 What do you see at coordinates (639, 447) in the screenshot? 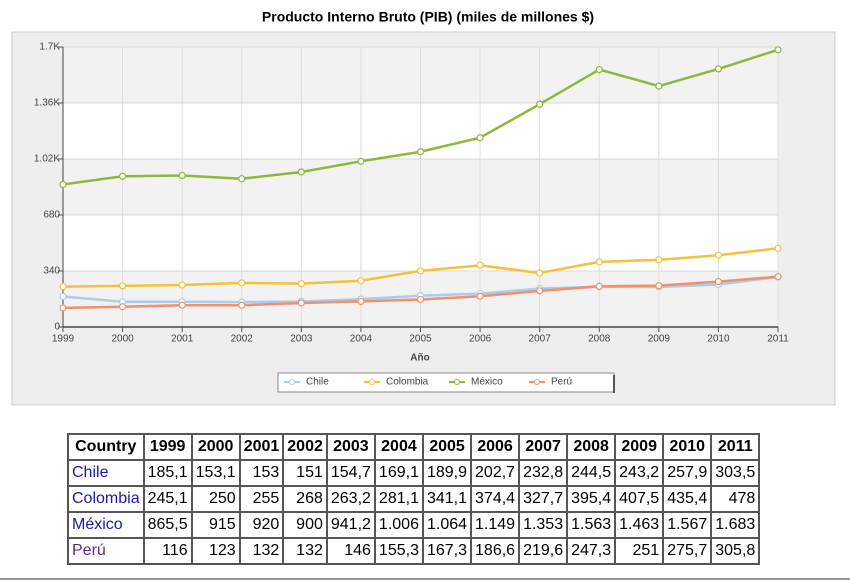
I see `header-cell: 2009` at bounding box center [639, 447].